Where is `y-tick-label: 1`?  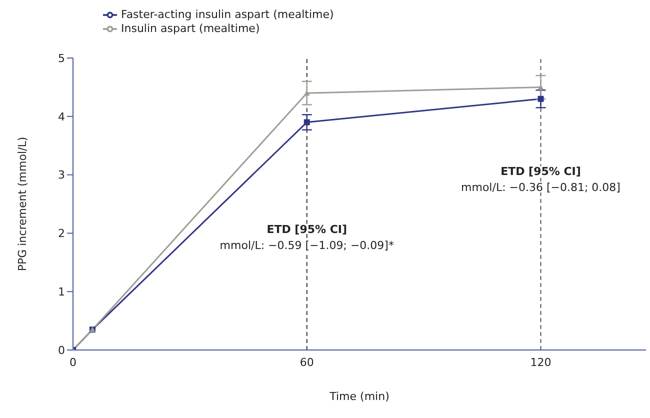
y-tick-label: 1 is located at coordinates (61, 292).